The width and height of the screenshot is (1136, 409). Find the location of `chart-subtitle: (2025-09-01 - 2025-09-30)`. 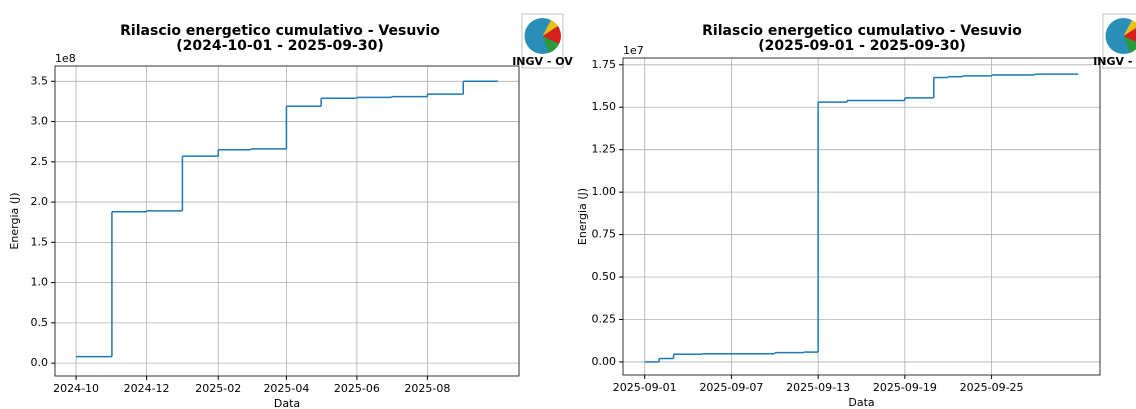

chart-subtitle: (2025-09-01 - 2025-09-30) is located at coordinates (861, 46).